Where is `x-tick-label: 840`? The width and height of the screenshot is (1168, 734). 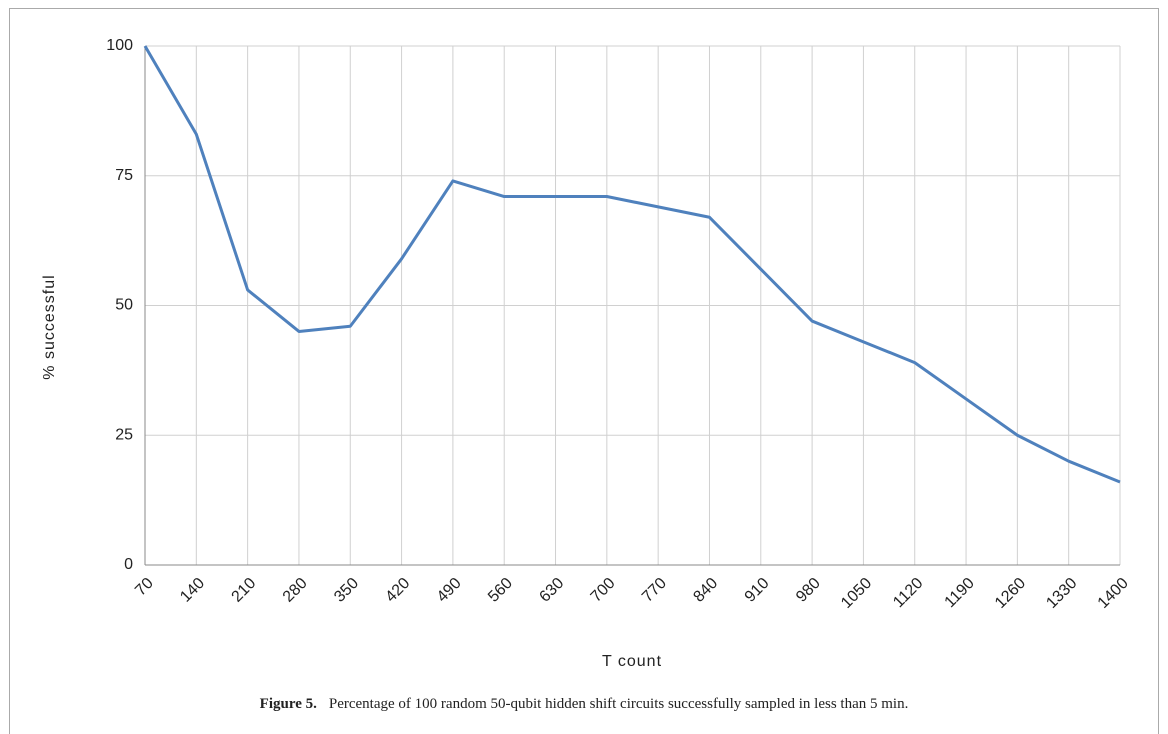
x-tick-label: 840 is located at coordinates (705, 590).